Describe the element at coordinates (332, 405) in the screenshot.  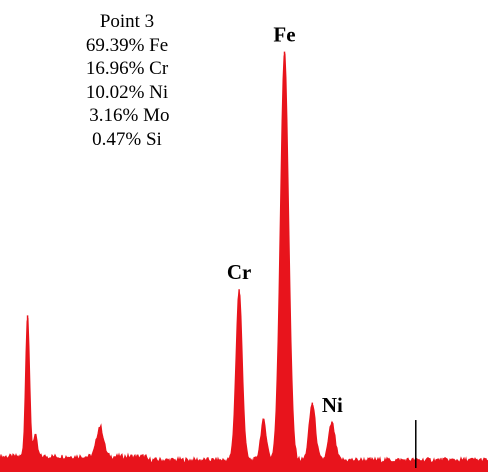
I see `peak-label-ni: Ni` at that location.